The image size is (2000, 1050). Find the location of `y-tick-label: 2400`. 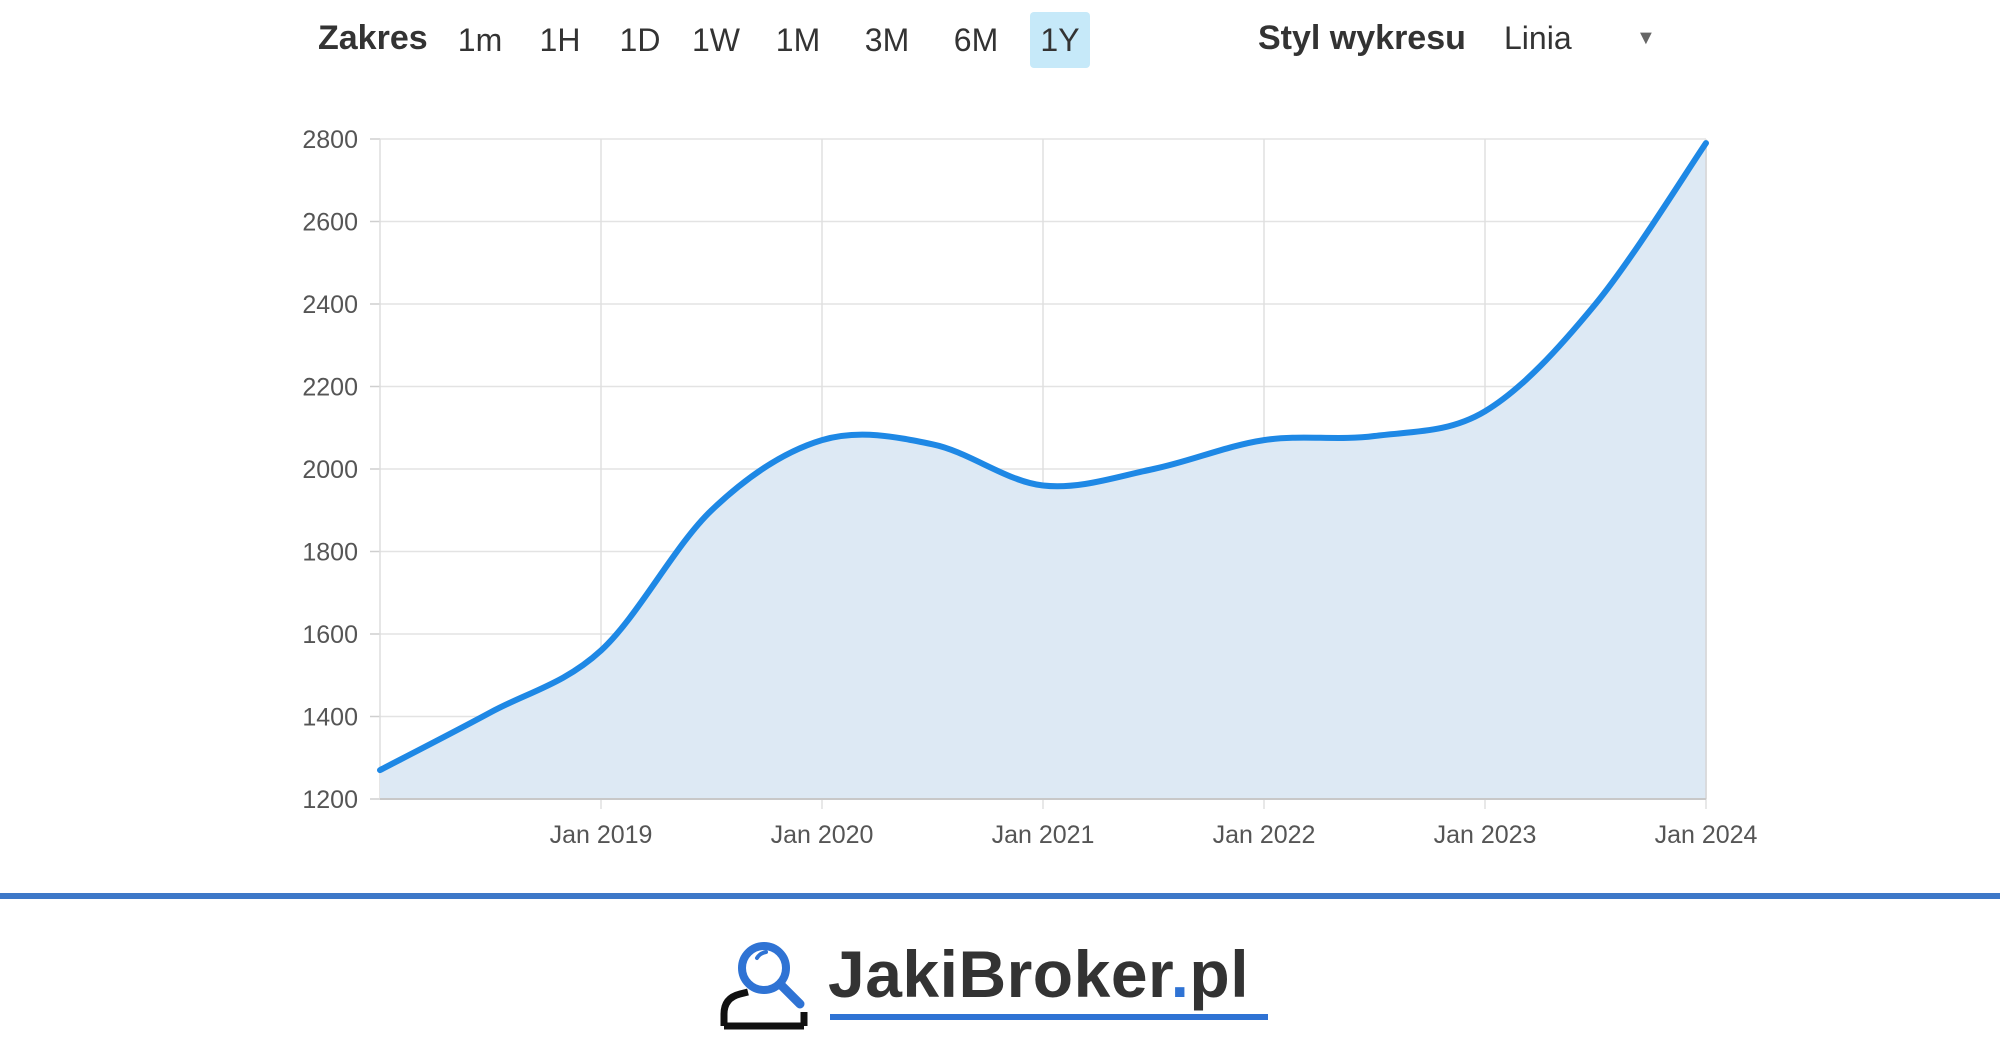

y-tick-label: 2400 is located at coordinates (330, 305).